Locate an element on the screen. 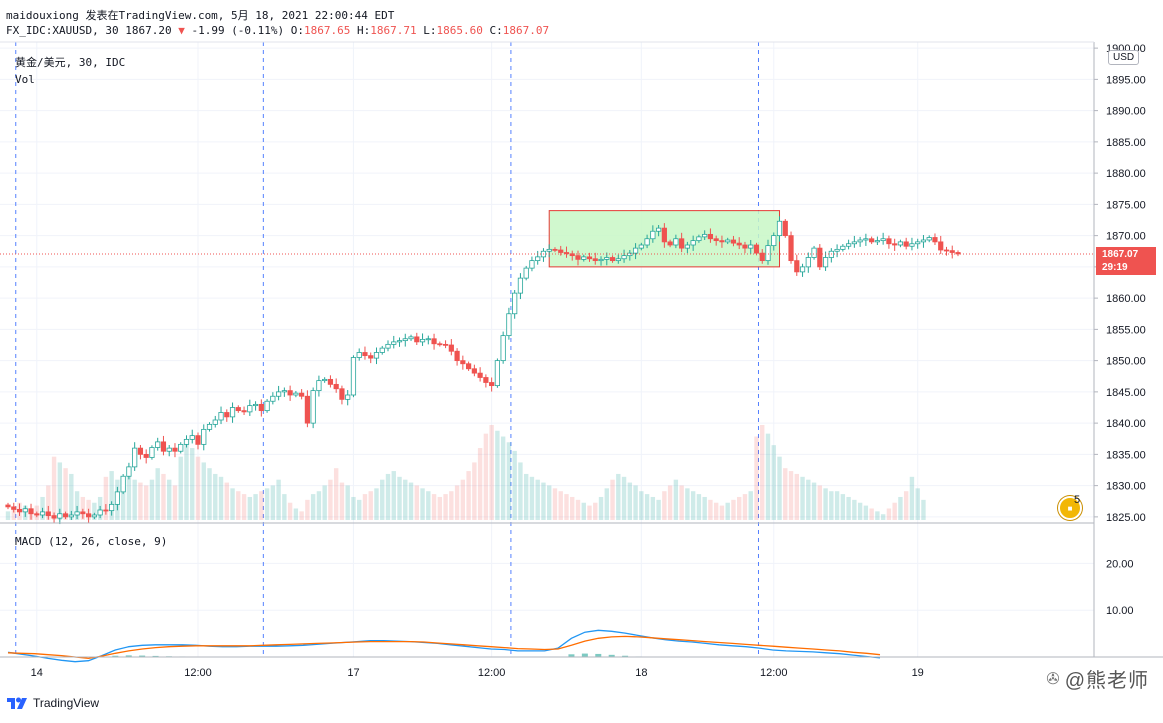 This screenshot has width=1163, height=723. symbol-label: FX_IDC:XAUUSD, 30 is located at coordinates (62, 30).